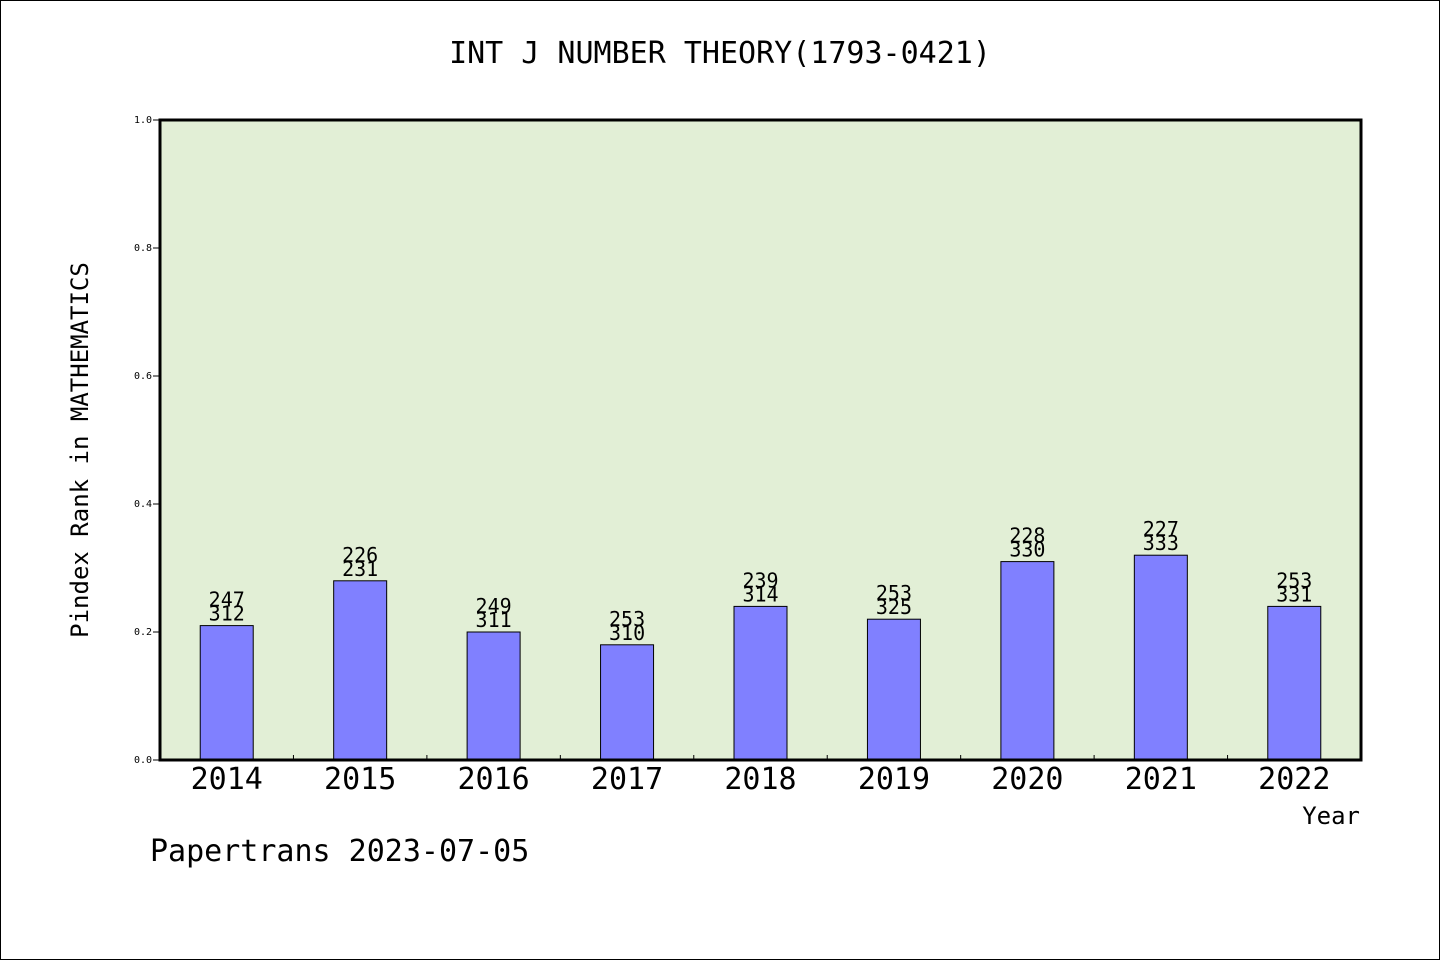 The image size is (1440, 960). What do you see at coordinates (1027, 536) in the screenshot?
I see `bar-label-top: 228` at bounding box center [1027, 536].